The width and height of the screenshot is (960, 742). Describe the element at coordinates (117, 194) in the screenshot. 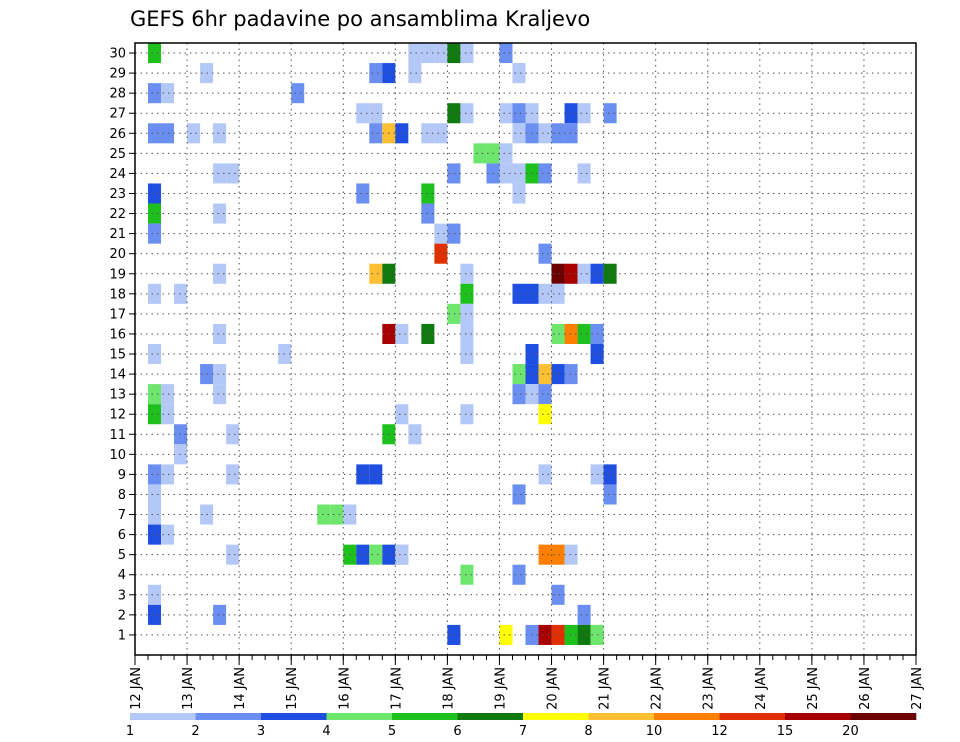

I see `y-tick-label: 23` at that location.